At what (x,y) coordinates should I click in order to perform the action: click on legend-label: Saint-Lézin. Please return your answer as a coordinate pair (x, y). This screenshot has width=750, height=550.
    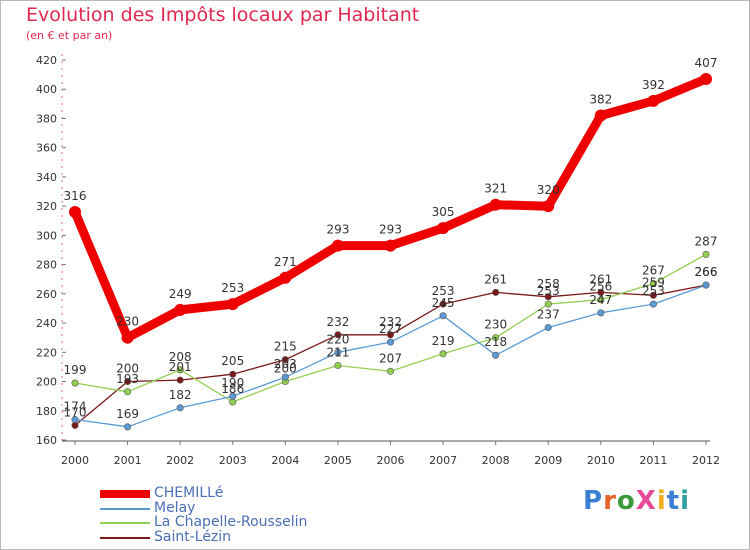
    Looking at the image, I should click on (193, 537).